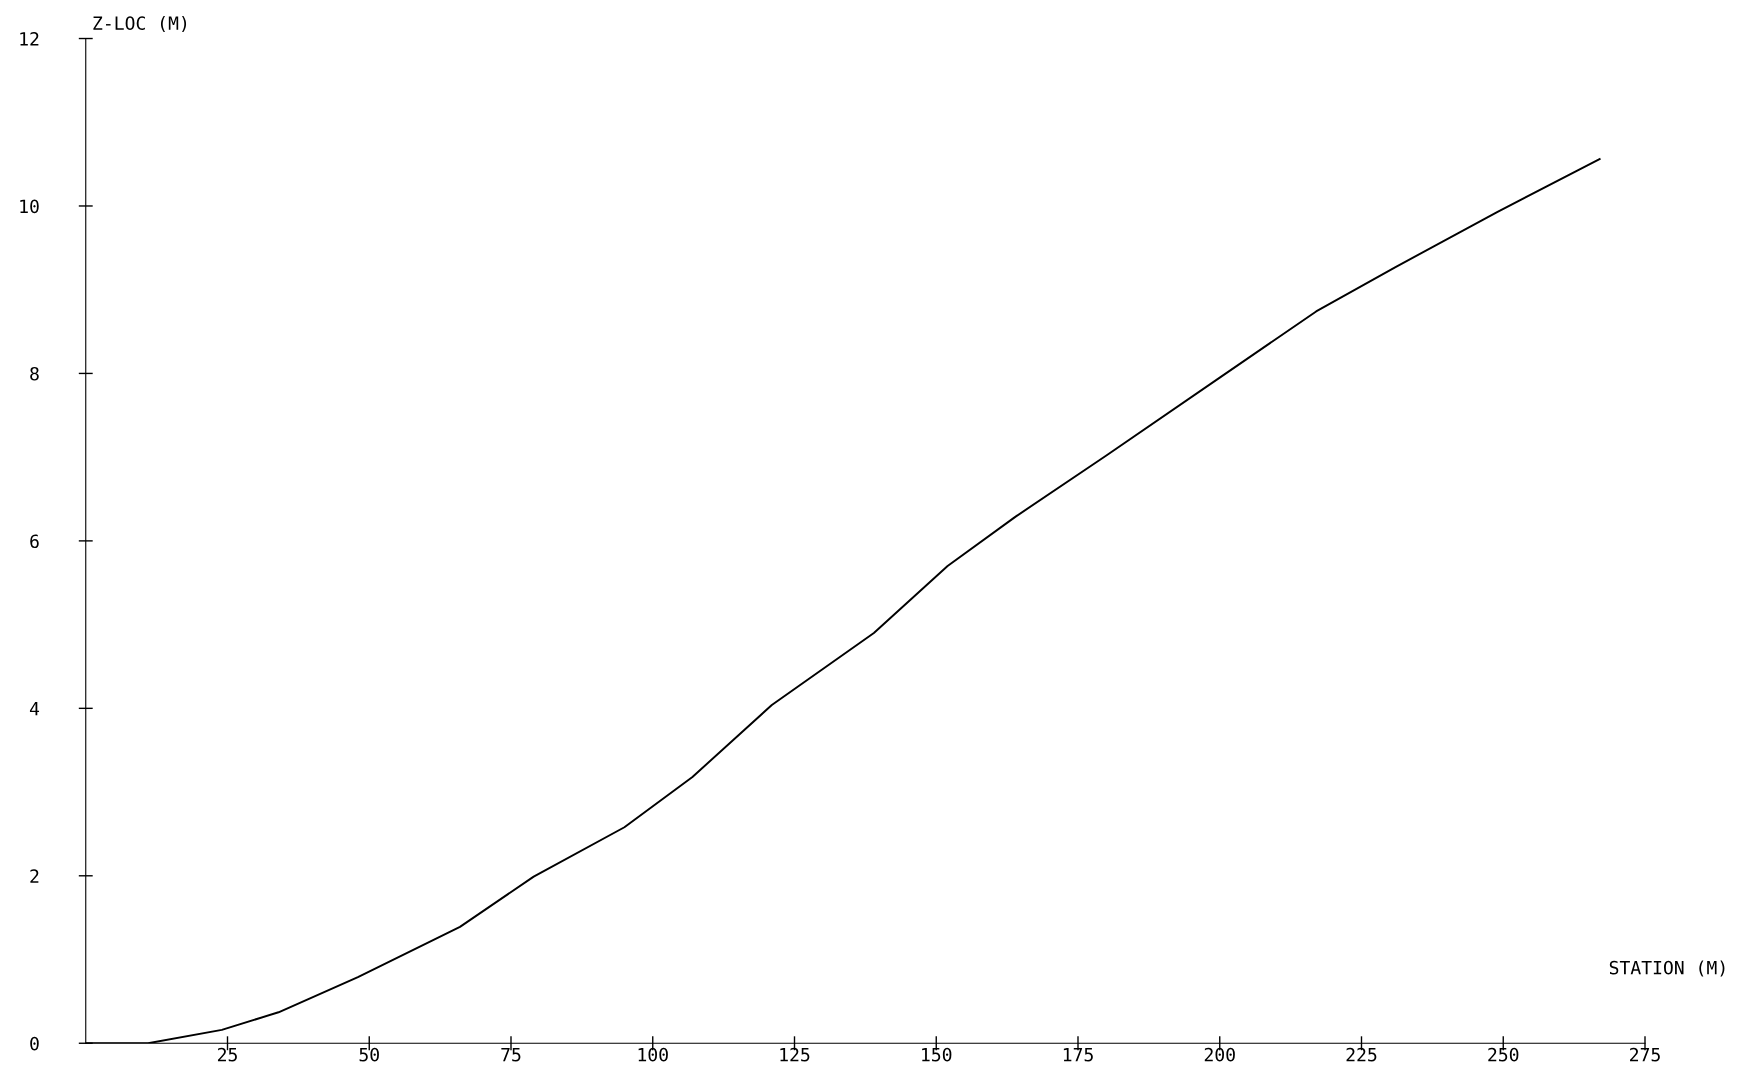  What do you see at coordinates (29, 39) in the screenshot?
I see `y-tick-label: 12` at bounding box center [29, 39].